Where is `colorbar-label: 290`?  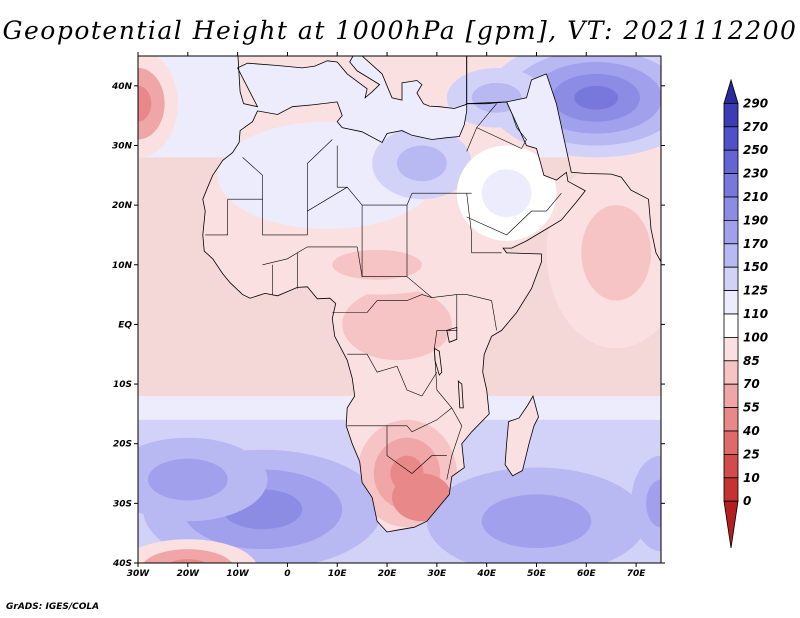 colorbar-label: 290 is located at coordinates (755, 103).